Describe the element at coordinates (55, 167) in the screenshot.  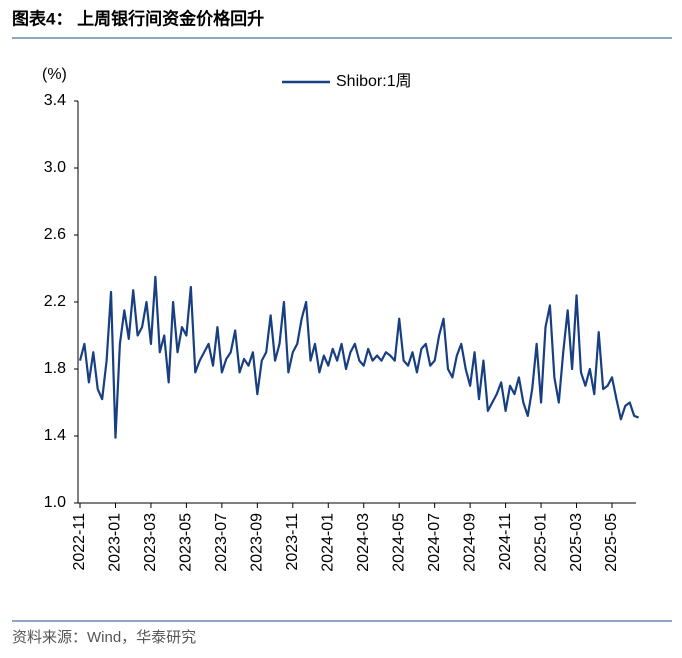
I see `y-tick-label: 3.0` at that location.